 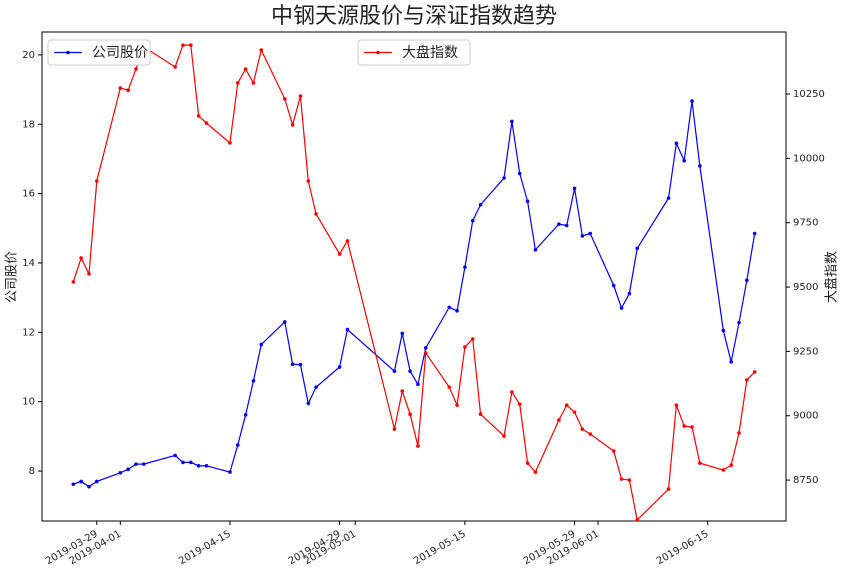 I want to click on y2-tick-label: 10000, so click(x=809, y=158).